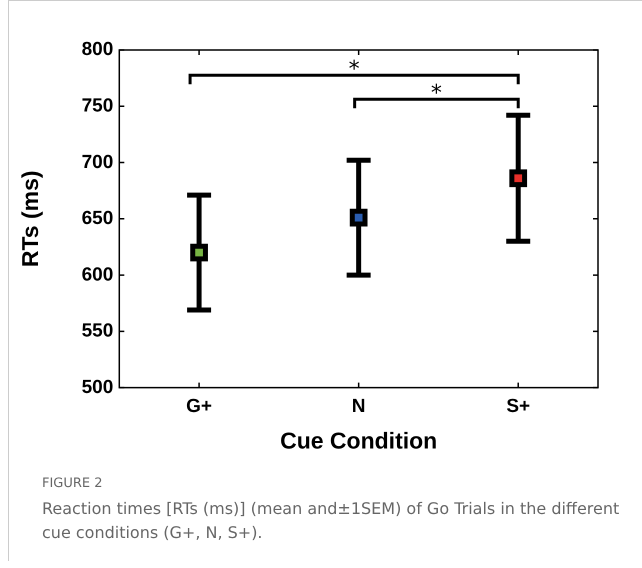 The image size is (642, 568). What do you see at coordinates (359, 407) in the screenshot?
I see `x-tick-label: N` at bounding box center [359, 407].